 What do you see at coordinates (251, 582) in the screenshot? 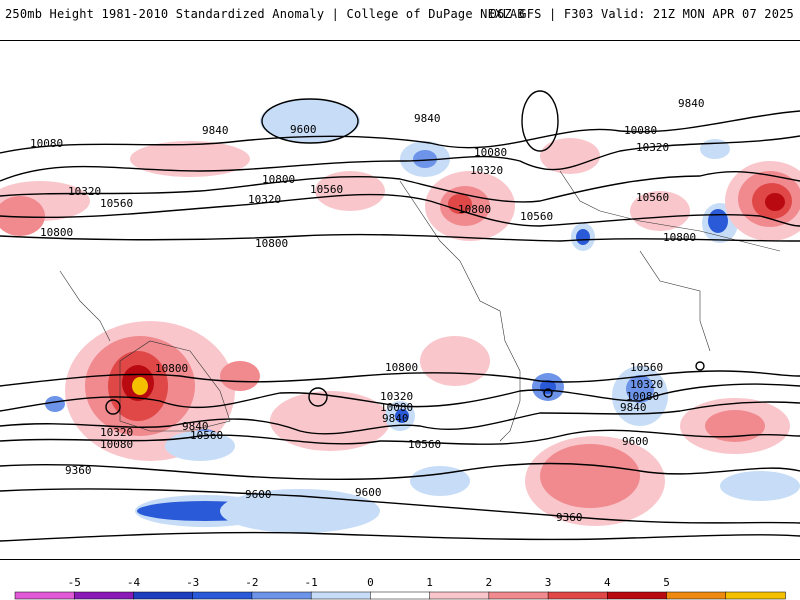
I see `colorbar-tick-label: -2` at bounding box center [251, 582].